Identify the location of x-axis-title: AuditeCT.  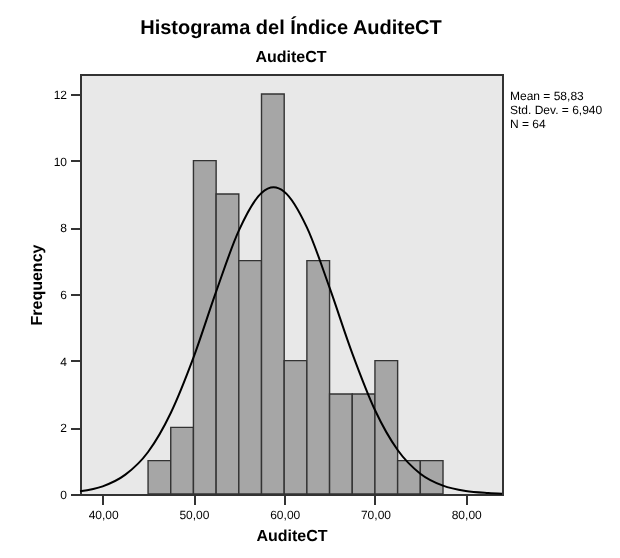
(292, 536).